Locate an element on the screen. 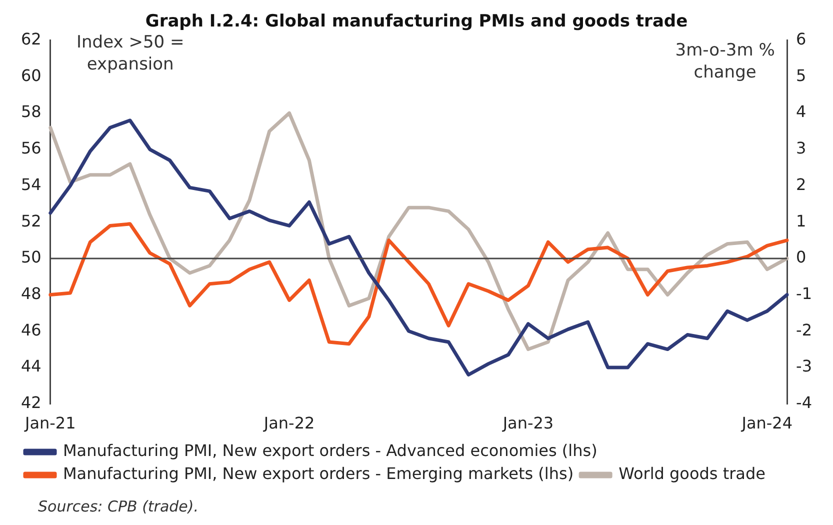  y2-tick-label: -3 is located at coordinates (804, 366).